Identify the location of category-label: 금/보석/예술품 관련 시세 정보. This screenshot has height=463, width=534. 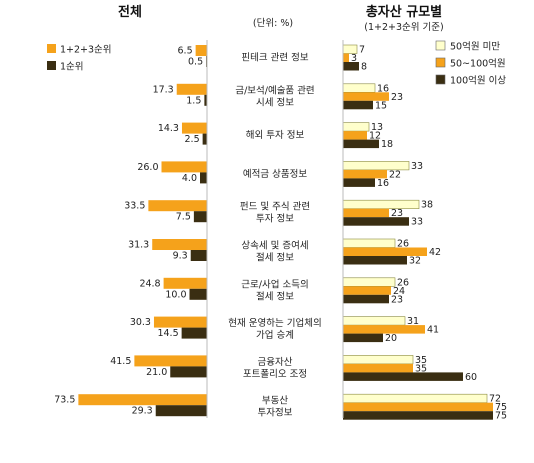
(274, 96).